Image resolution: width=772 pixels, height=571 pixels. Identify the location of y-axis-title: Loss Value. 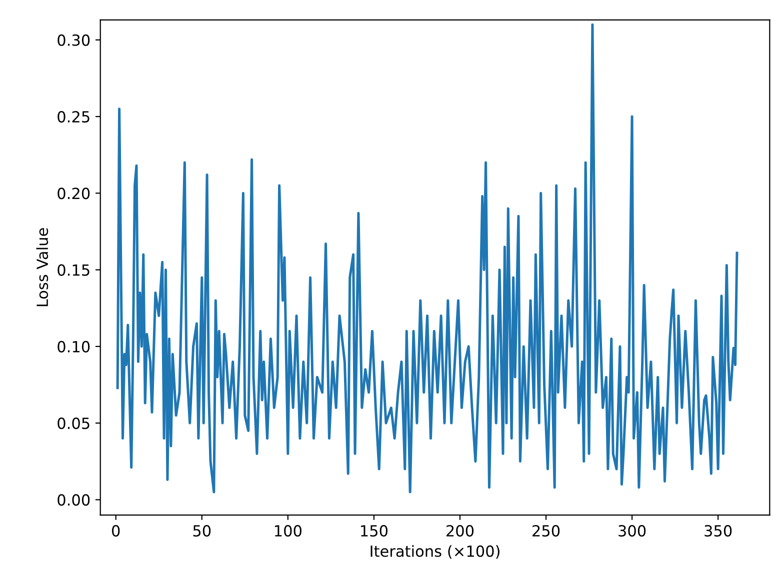
(42, 267).